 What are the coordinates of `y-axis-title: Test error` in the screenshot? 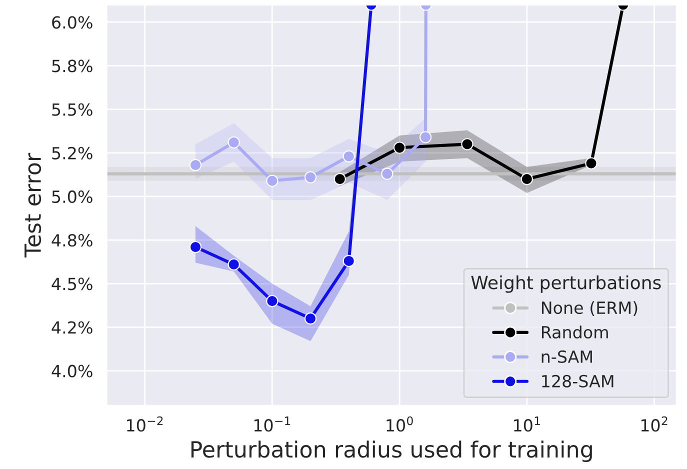 It's located at (33, 205).